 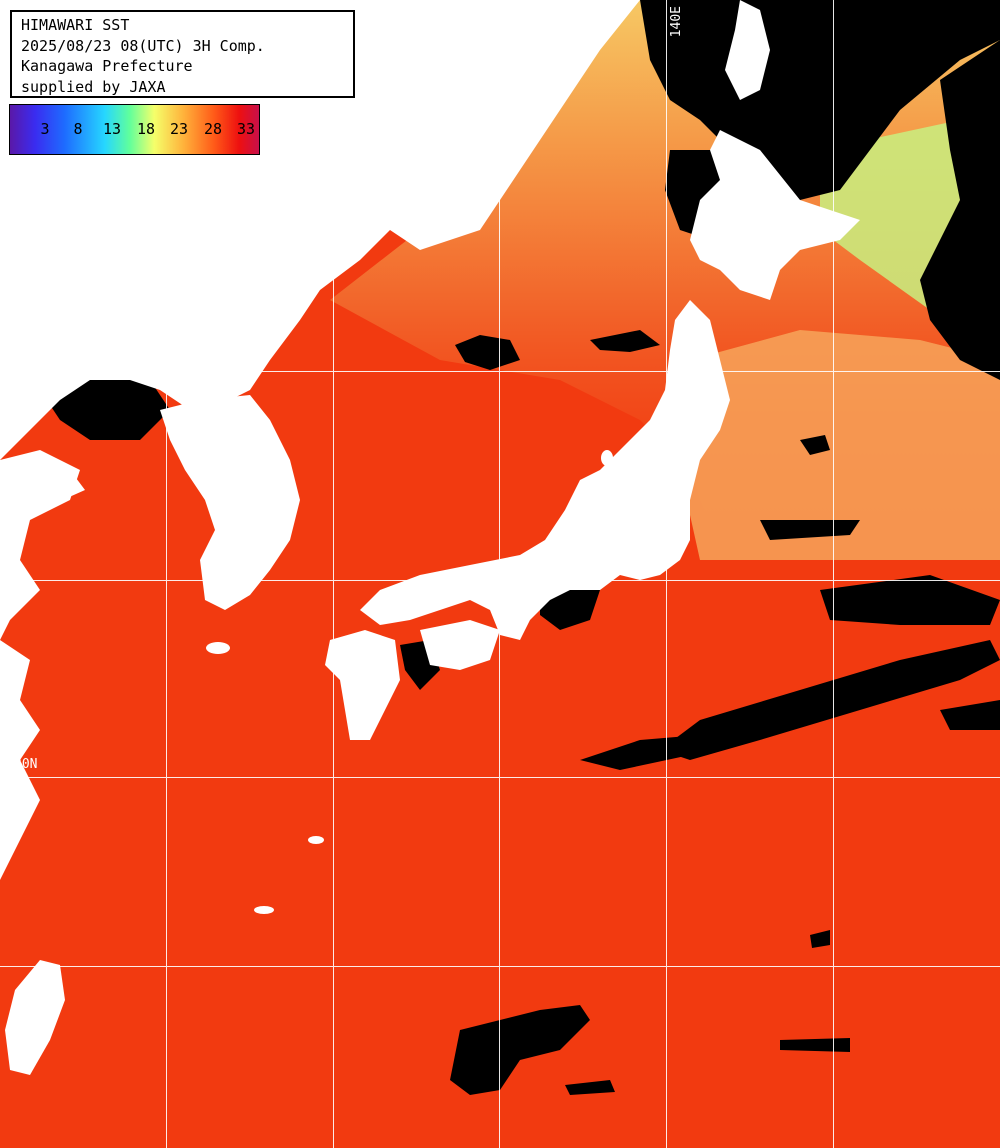 What do you see at coordinates (75, 25) in the screenshot?
I see `product-name: HIMAWARI SST` at bounding box center [75, 25].